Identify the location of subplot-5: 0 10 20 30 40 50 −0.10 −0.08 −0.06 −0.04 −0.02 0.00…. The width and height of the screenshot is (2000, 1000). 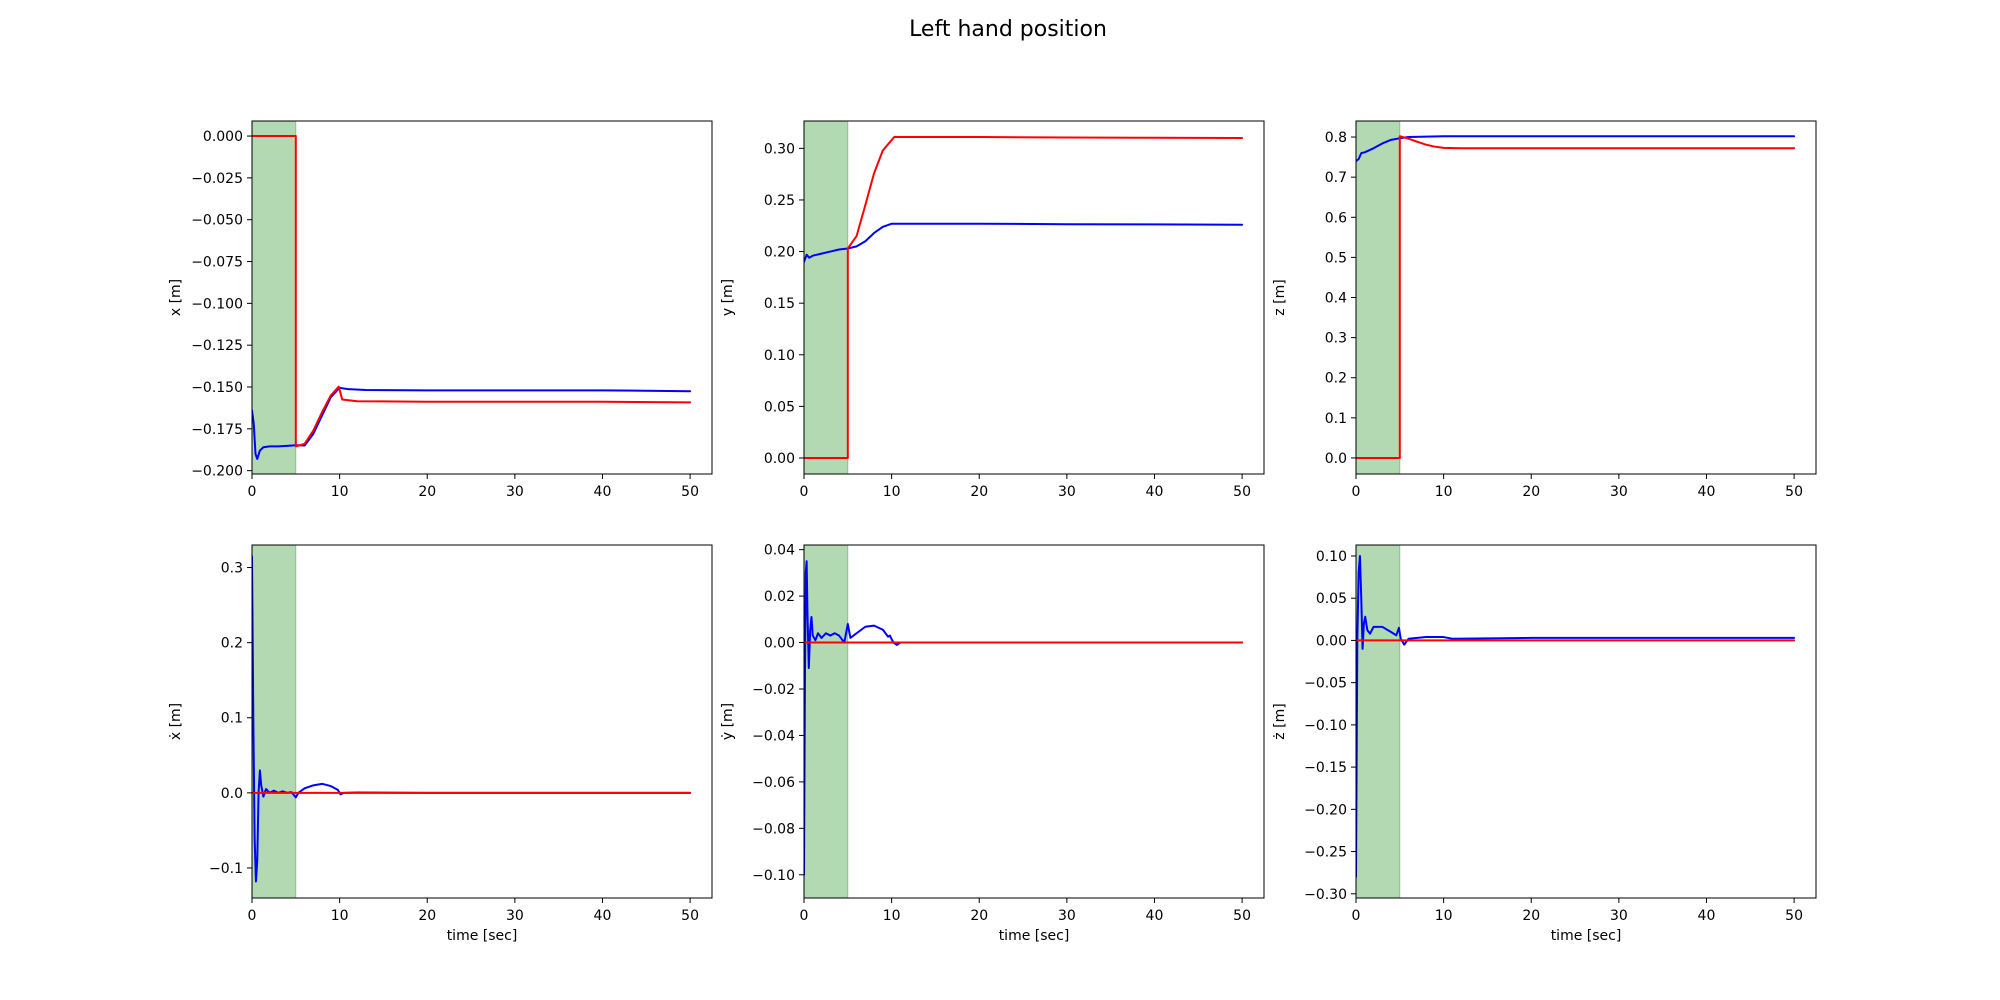
(992, 743).